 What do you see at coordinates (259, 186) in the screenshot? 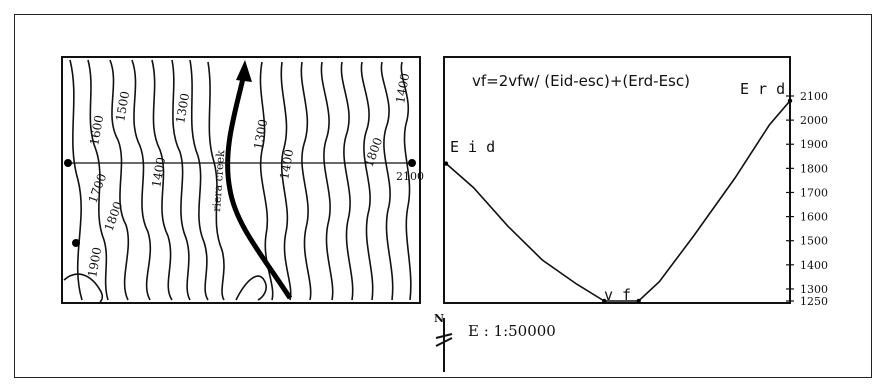
I see `stream-line` at bounding box center [259, 186].